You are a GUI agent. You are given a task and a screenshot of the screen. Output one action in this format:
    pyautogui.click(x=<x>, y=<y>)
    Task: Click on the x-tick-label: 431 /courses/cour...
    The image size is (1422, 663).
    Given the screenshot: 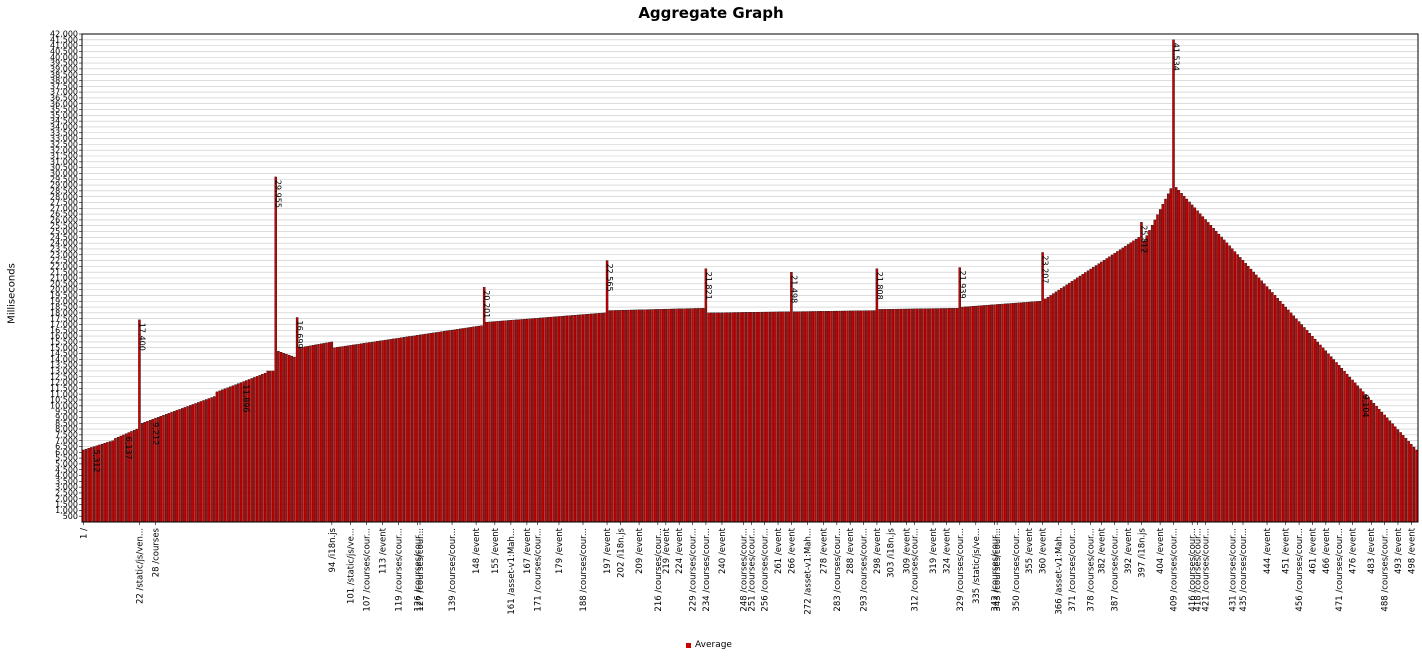 What is the action you would take?
    pyautogui.click(x=1233, y=570)
    